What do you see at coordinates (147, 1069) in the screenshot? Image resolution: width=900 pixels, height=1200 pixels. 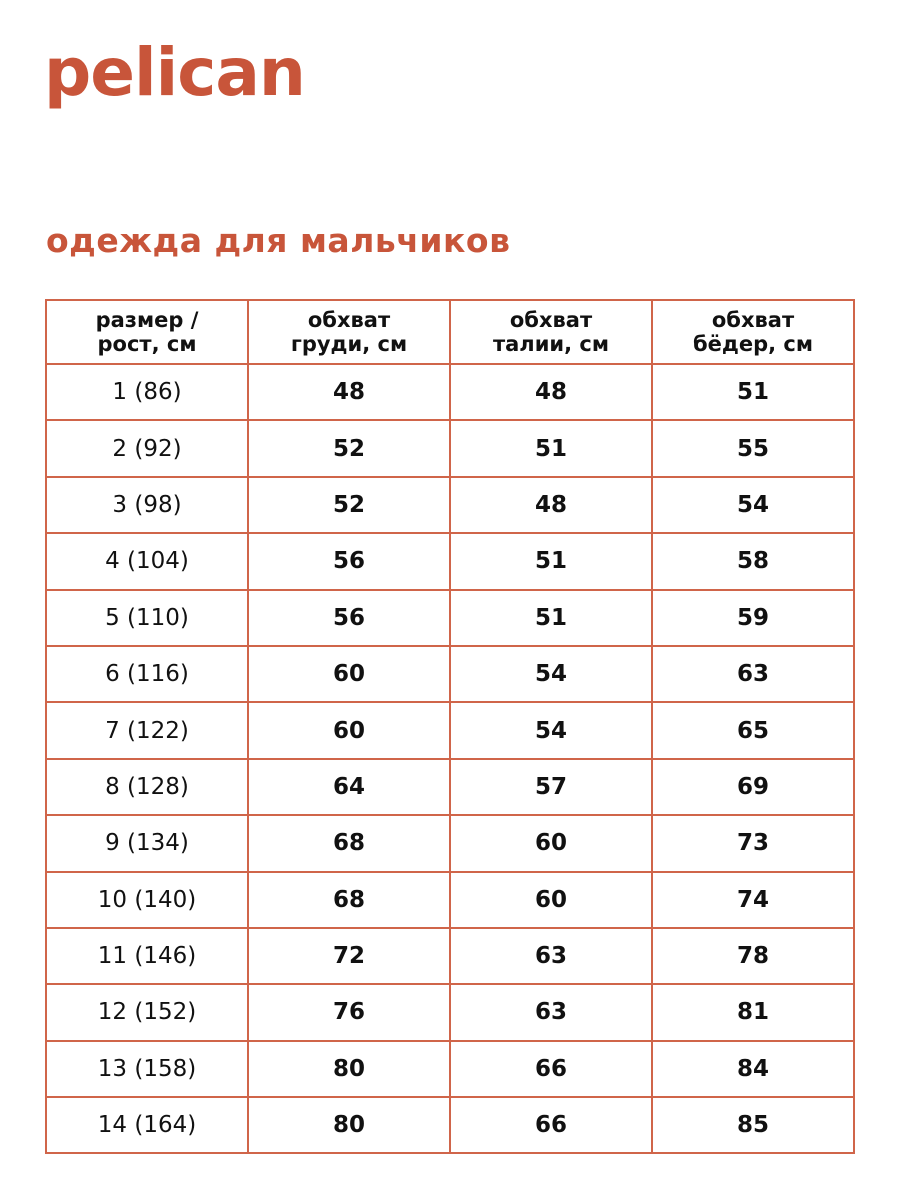 I see `cell-size-height: 13 (158)` at bounding box center [147, 1069].